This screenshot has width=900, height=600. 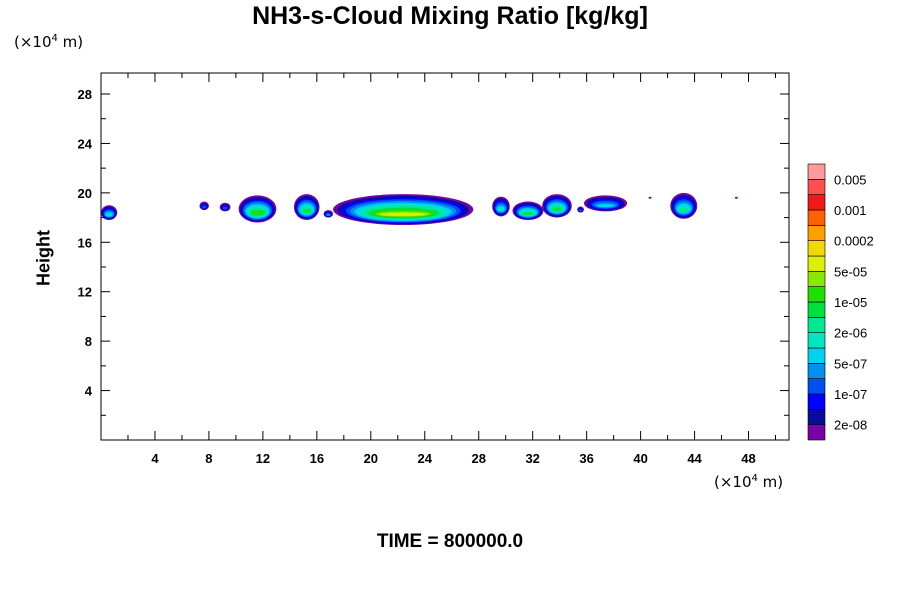 What do you see at coordinates (478, 458) in the screenshot?
I see `x-tick-label: 28` at bounding box center [478, 458].